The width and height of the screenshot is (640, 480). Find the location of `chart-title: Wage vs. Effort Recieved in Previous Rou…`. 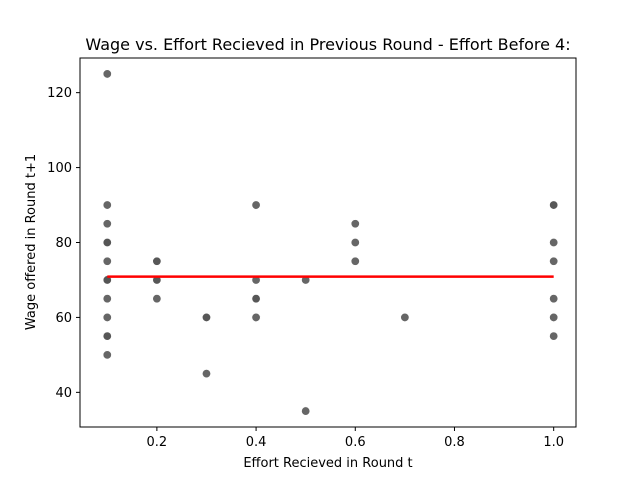

chart-title: Wage vs. Effort Recieved in Previous Rou… is located at coordinates (327, 44).